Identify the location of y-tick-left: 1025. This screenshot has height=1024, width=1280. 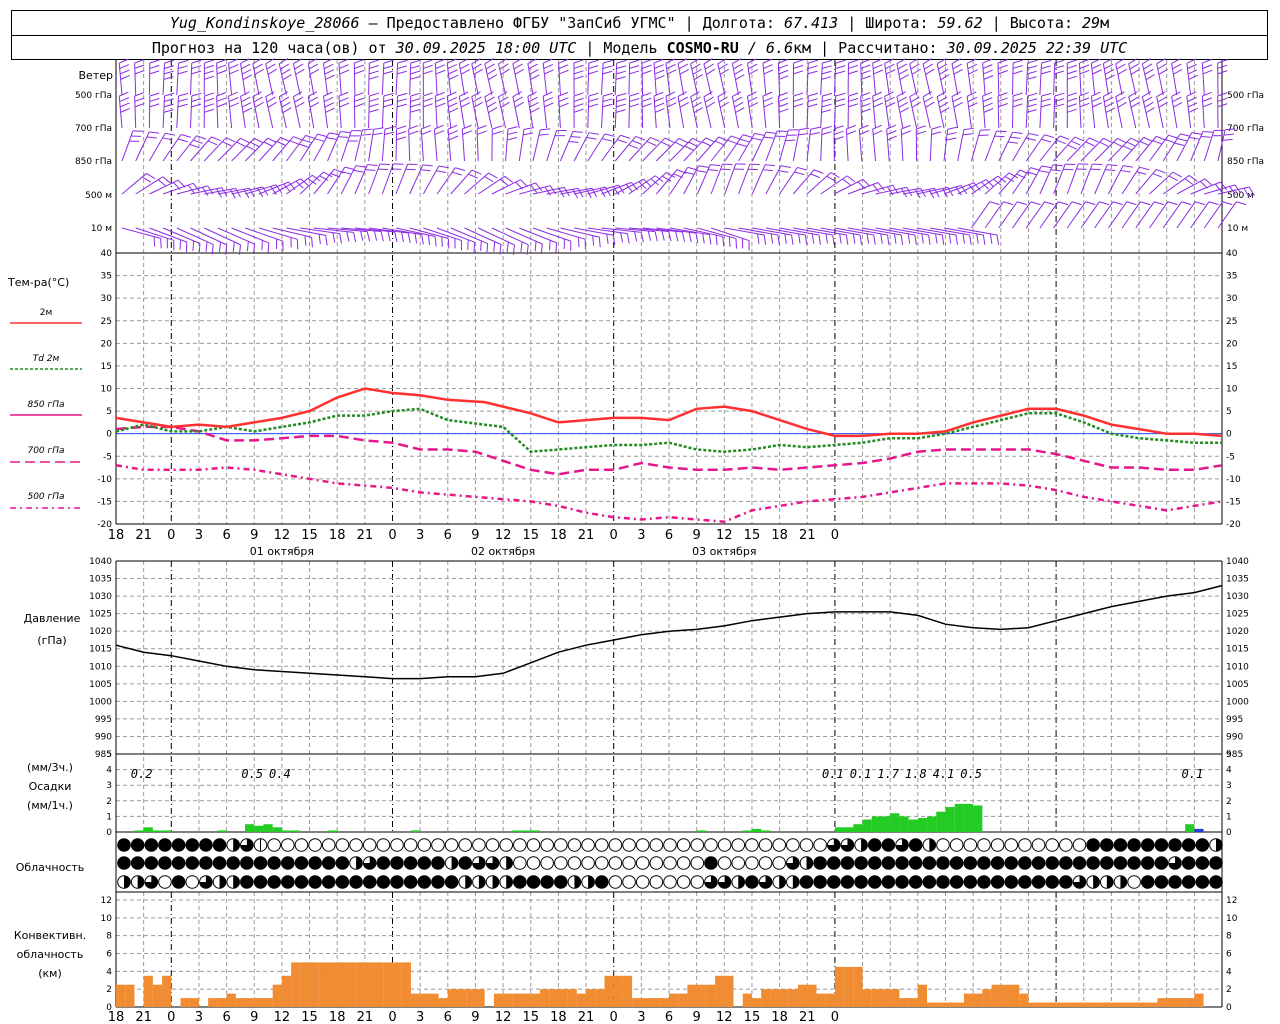
(100, 615).